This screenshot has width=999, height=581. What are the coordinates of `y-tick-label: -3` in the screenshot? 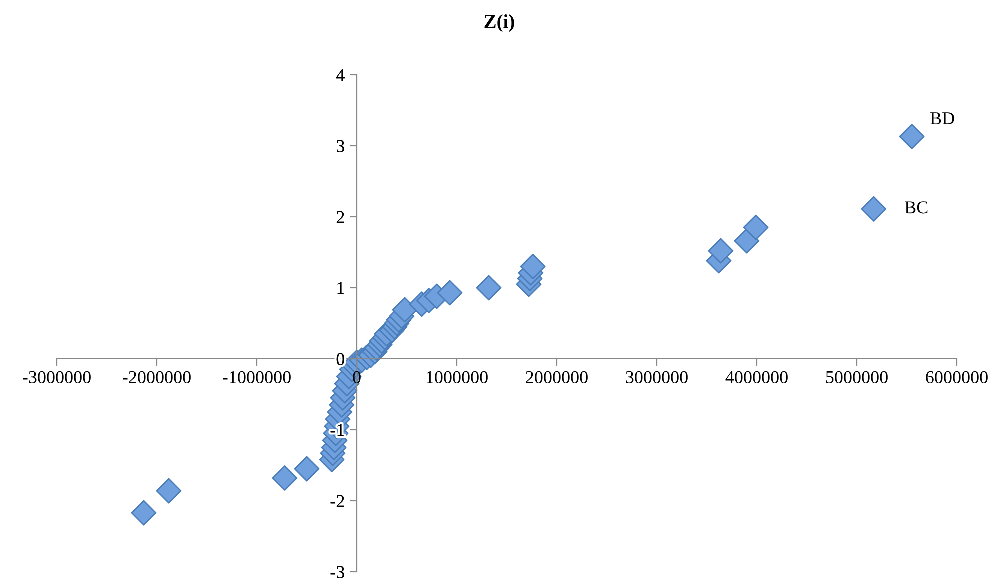 It's located at (337, 572).